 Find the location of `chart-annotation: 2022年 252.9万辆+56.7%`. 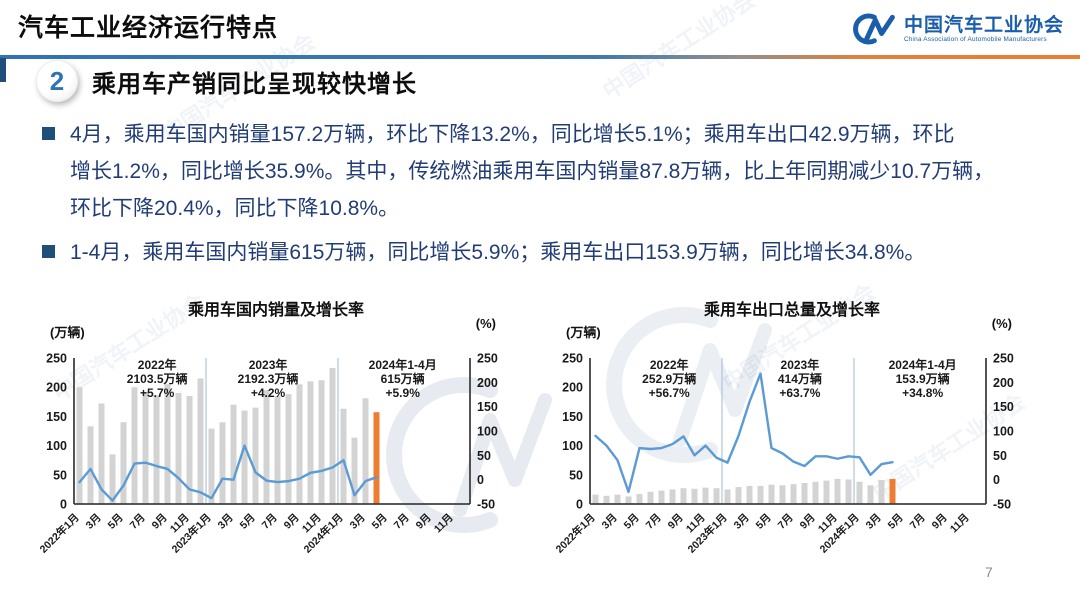

chart-annotation: 2022年 252.9万辆+56.7% is located at coordinates (669, 378).